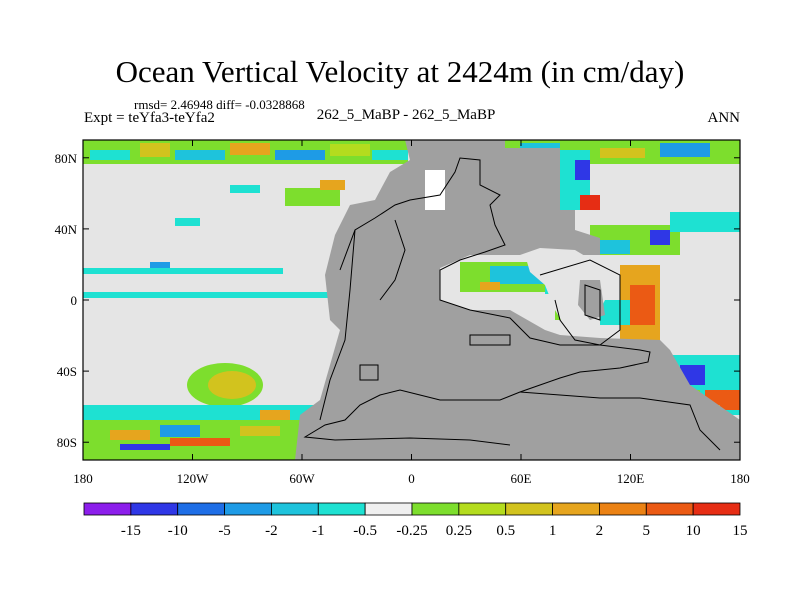 Image resolution: width=800 pixels, height=600 pixels. Describe the element at coordinates (193, 478) in the screenshot. I see `lon-tick-label: 120W` at that location.